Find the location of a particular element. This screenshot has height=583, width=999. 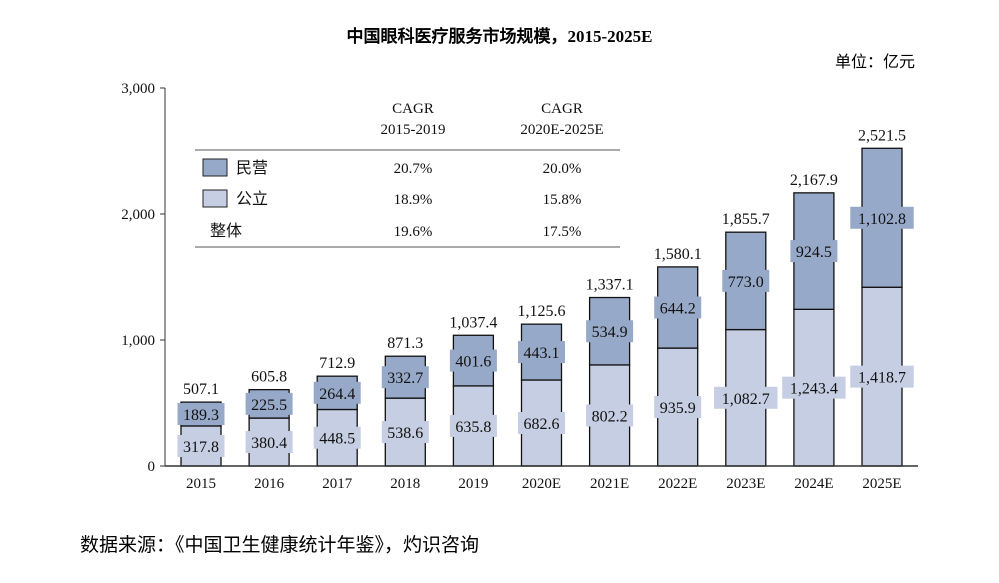

data-label: 682.6 is located at coordinates (542, 424).